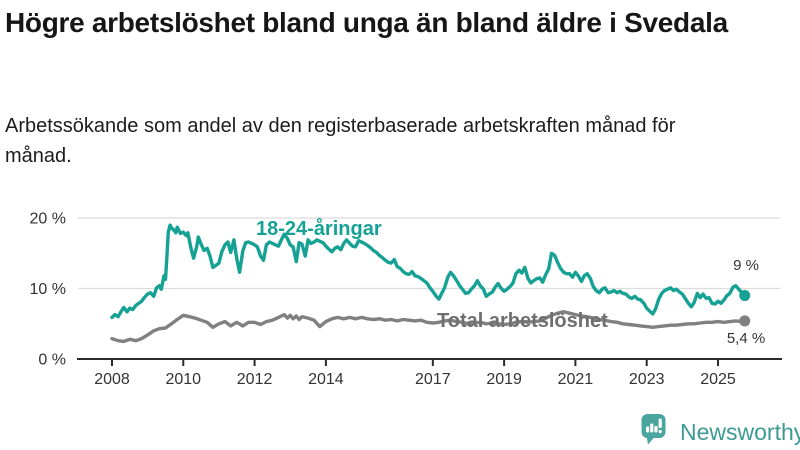 The width and height of the screenshot is (800, 450). I want to click on x-axis-tick-label: 2010, so click(183, 379).